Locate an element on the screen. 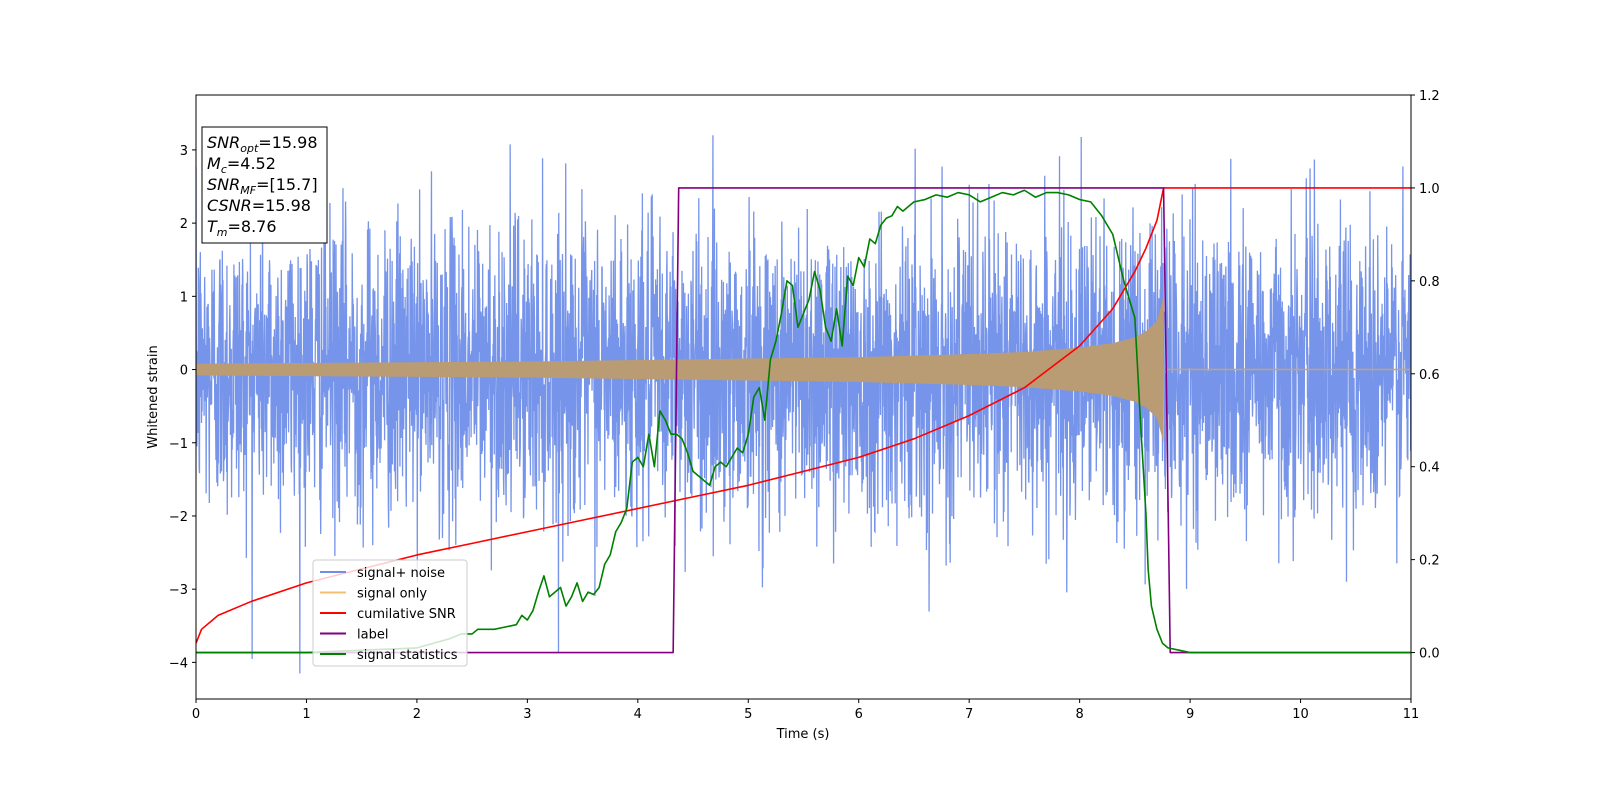 This screenshot has height=800, width=1600. y-tick-label: 2 is located at coordinates (184, 224).